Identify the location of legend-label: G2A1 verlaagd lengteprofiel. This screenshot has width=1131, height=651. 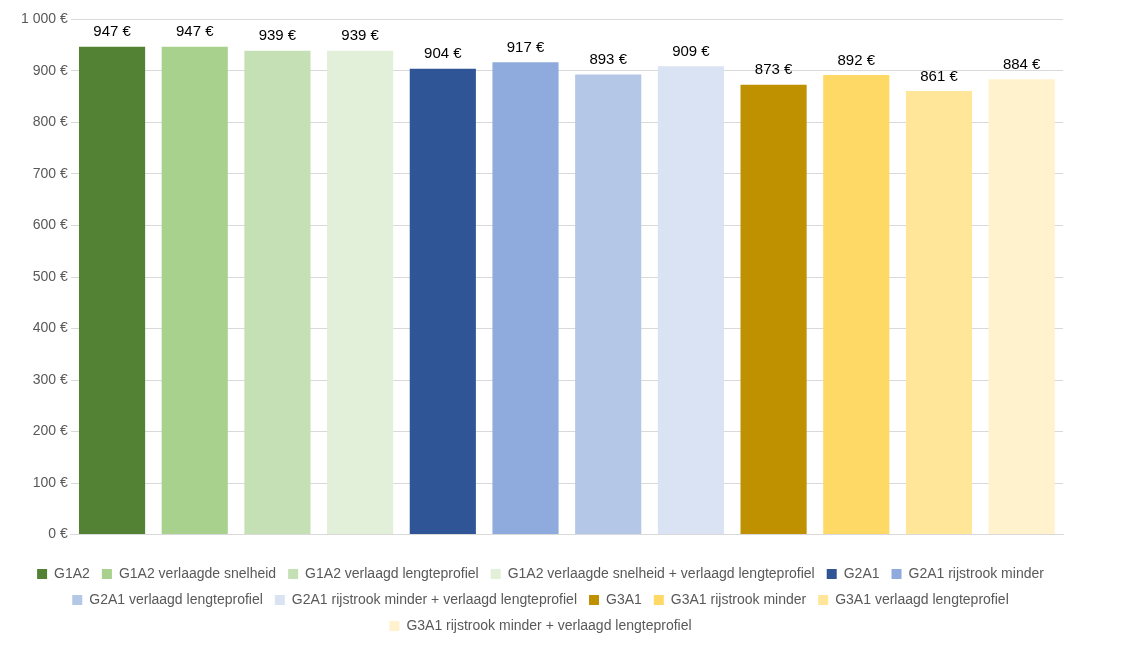
(176, 598).